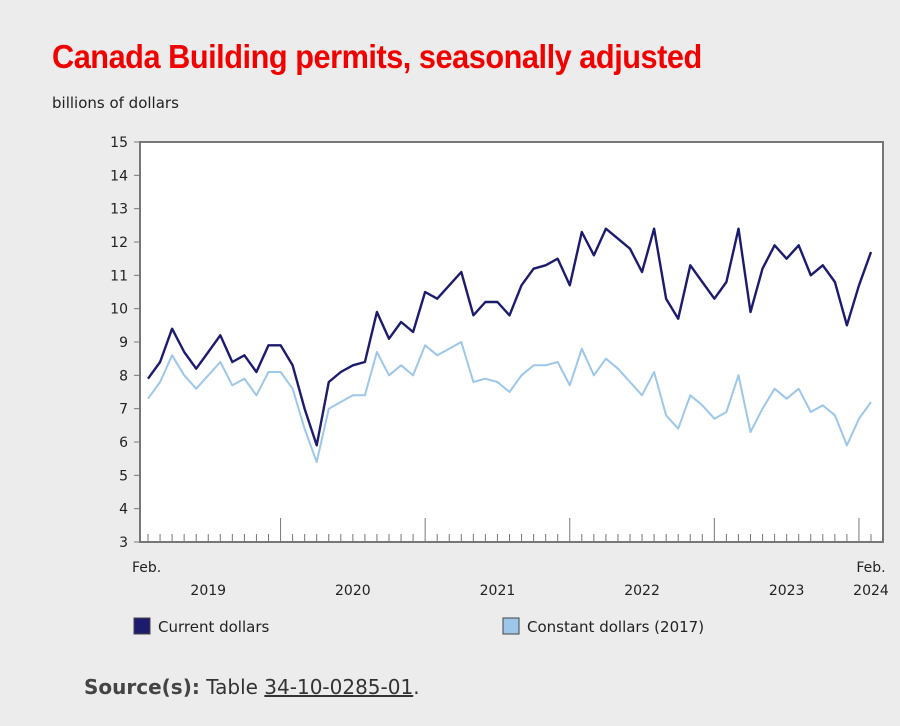 This screenshot has height=726, width=900. I want to click on y-tick-label: 14, so click(119, 176).